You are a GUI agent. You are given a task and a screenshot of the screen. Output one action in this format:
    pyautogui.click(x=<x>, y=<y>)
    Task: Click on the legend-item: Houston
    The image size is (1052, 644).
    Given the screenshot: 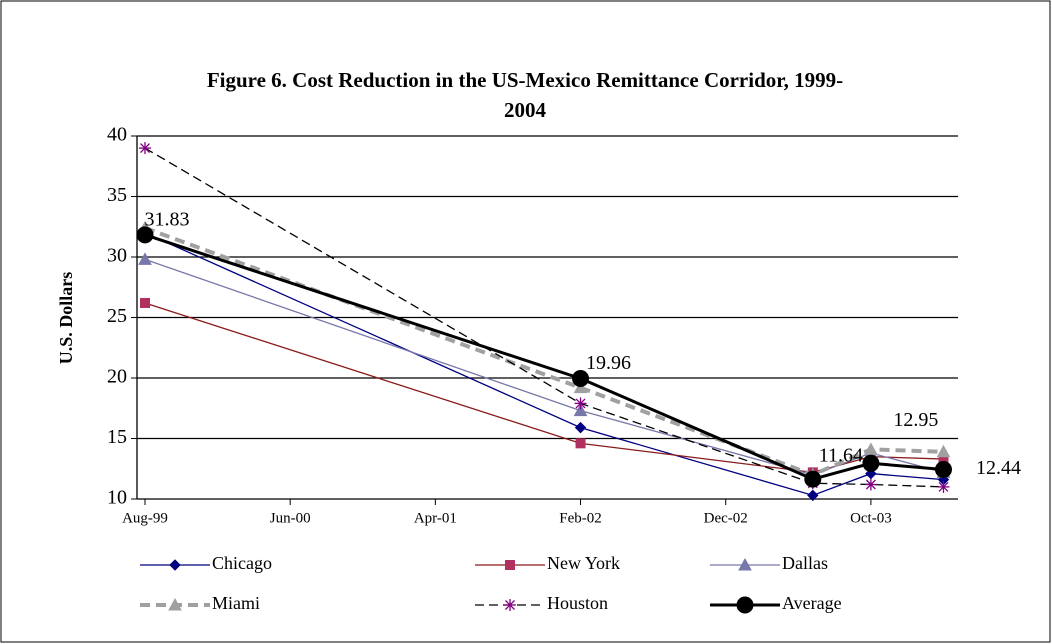 What is the action you would take?
    pyautogui.click(x=541, y=603)
    